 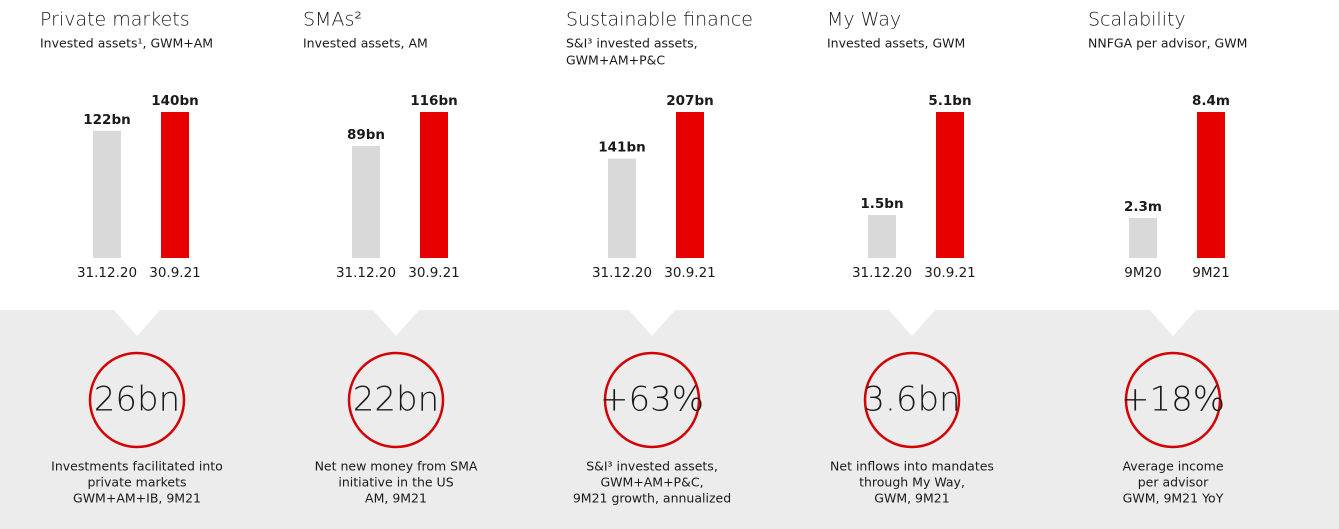 What do you see at coordinates (652, 466) in the screenshot?
I see `highlight-caption: S&I³ invested assets,` at bounding box center [652, 466].